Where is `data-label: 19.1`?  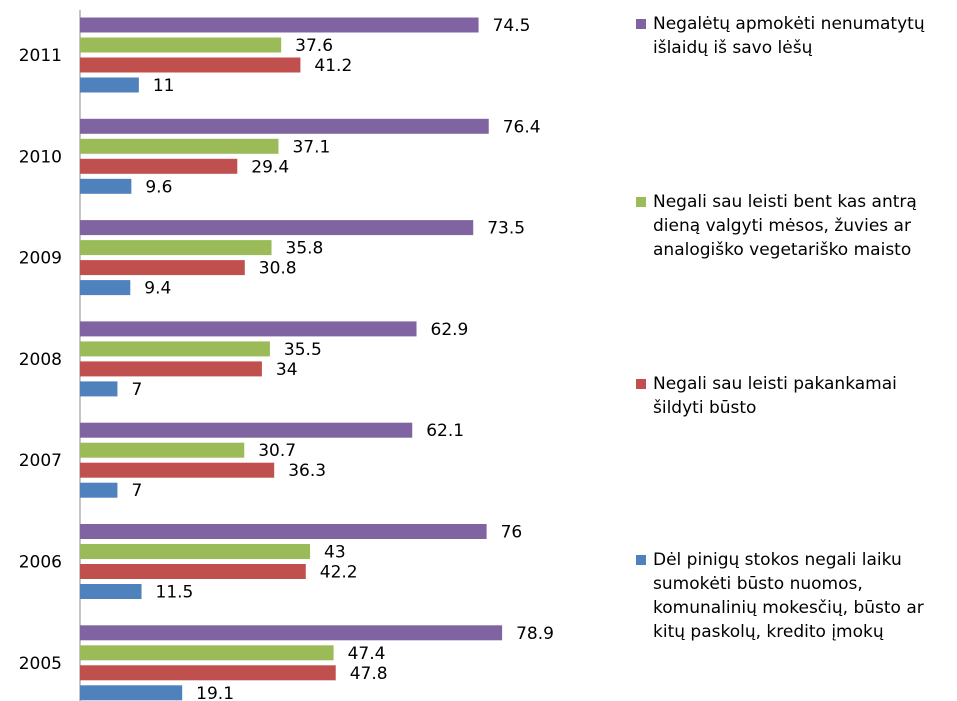
data-label: 19.1 is located at coordinates (215, 692).